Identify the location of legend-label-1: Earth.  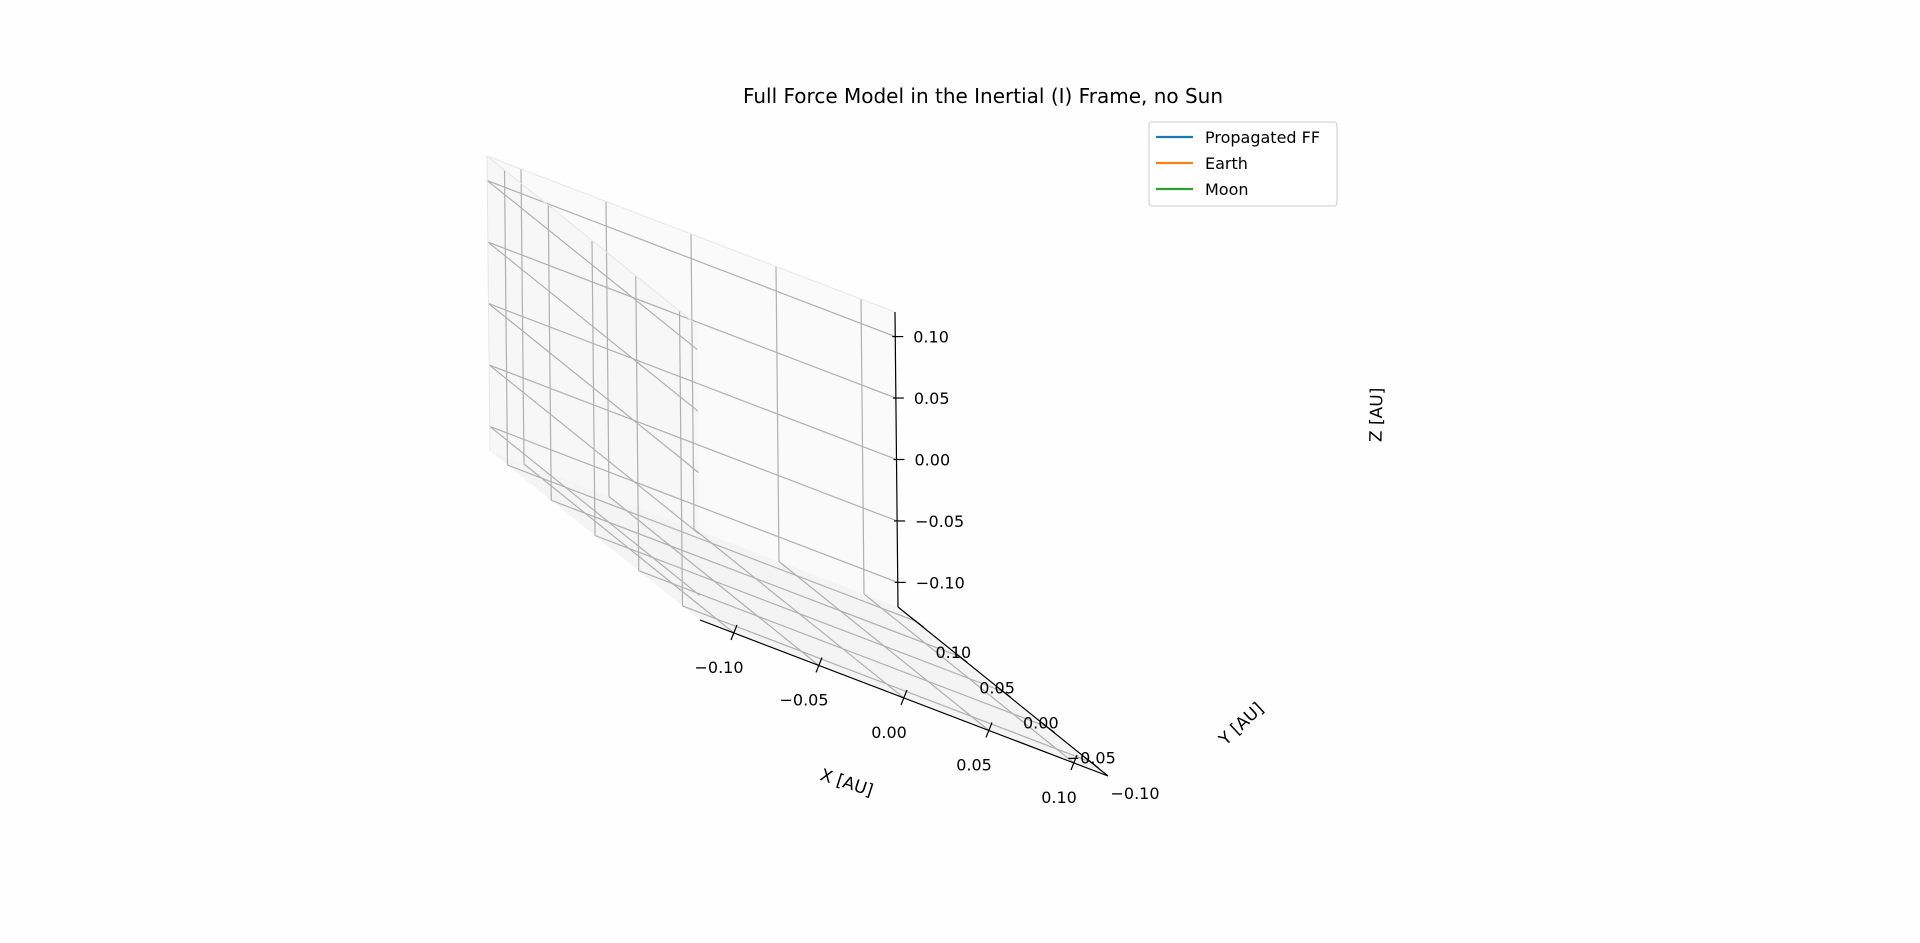
(1226, 163).